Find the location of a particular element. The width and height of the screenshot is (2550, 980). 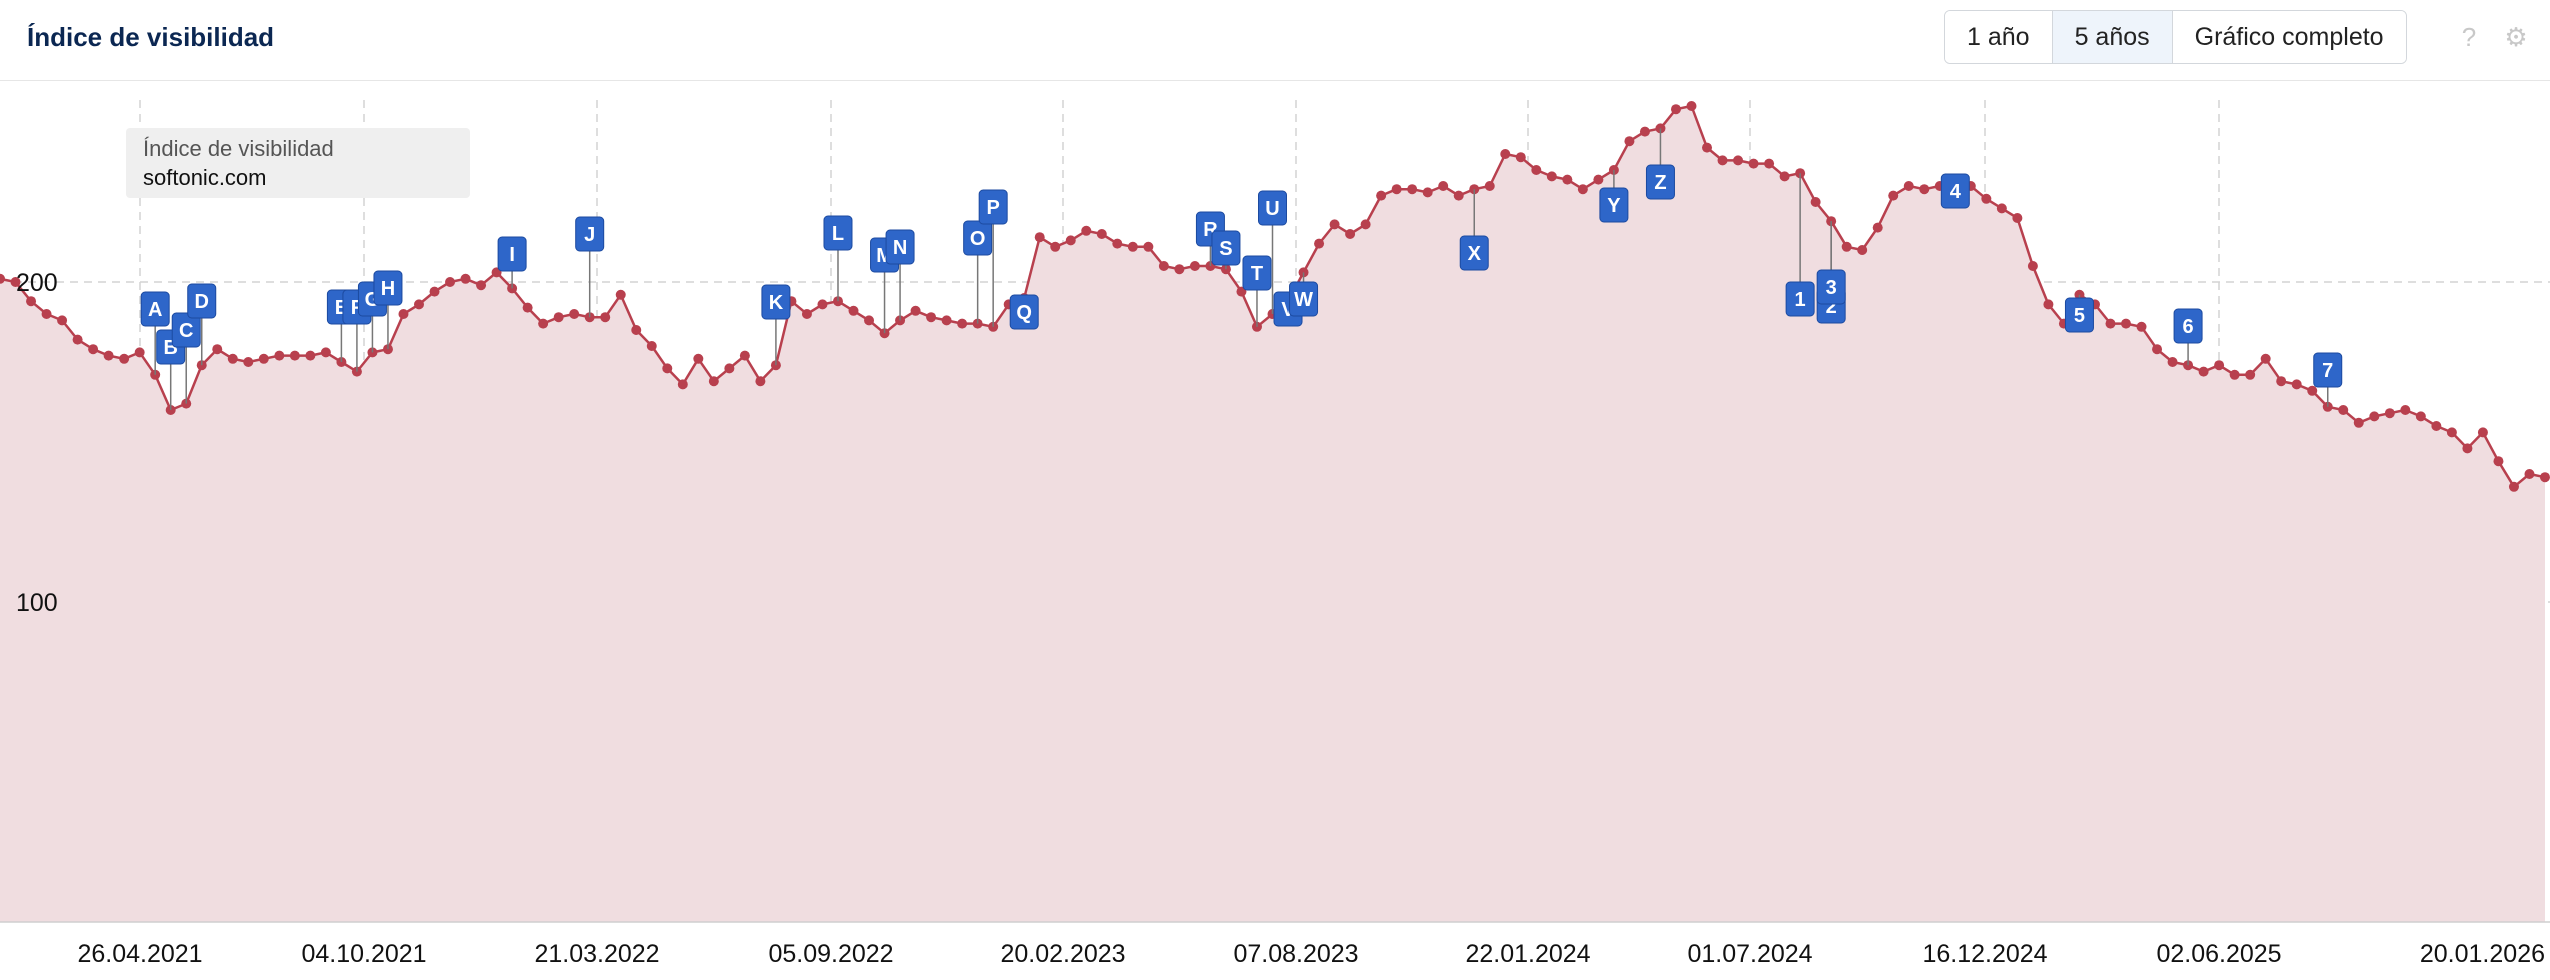

annotation-label: D is located at coordinates (202, 302).